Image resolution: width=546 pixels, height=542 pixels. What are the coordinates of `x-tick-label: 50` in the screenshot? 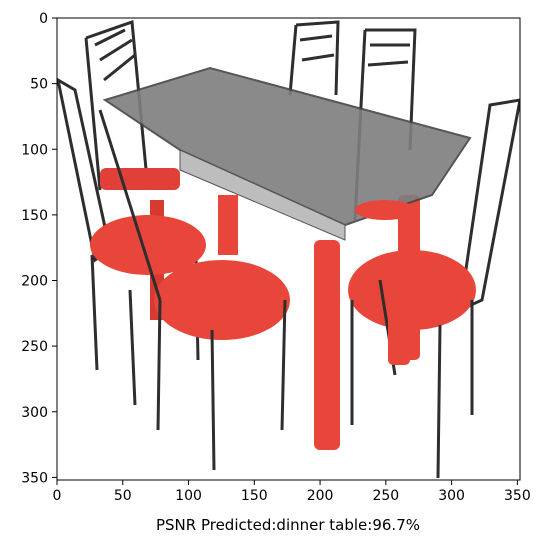 It's located at (123, 496).